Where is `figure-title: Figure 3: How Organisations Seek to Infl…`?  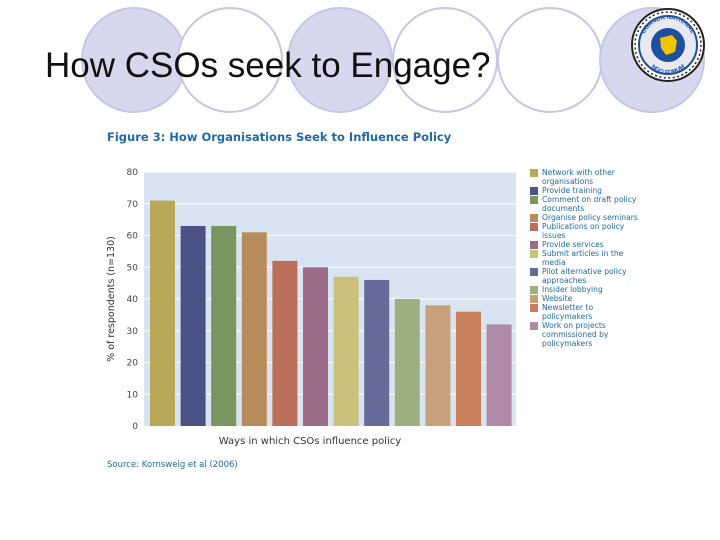
figure-title: Figure 3: How Organisations Seek to Infl… is located at coordinates (279, 137).